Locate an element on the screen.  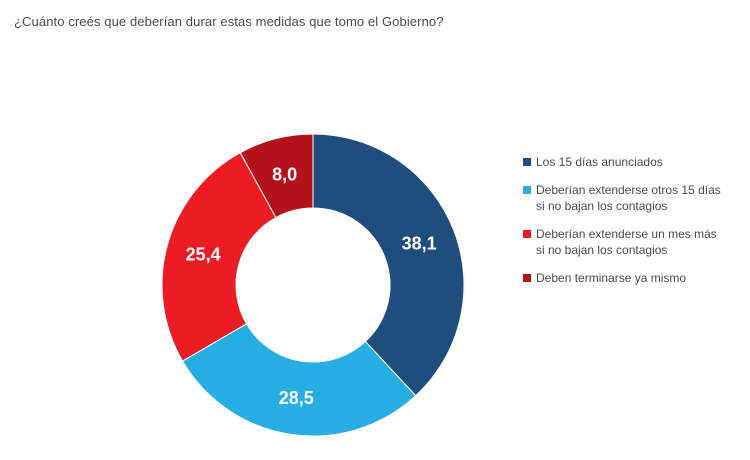
donut-data-label-1: 28,5 is located at coordinates (296, 398).